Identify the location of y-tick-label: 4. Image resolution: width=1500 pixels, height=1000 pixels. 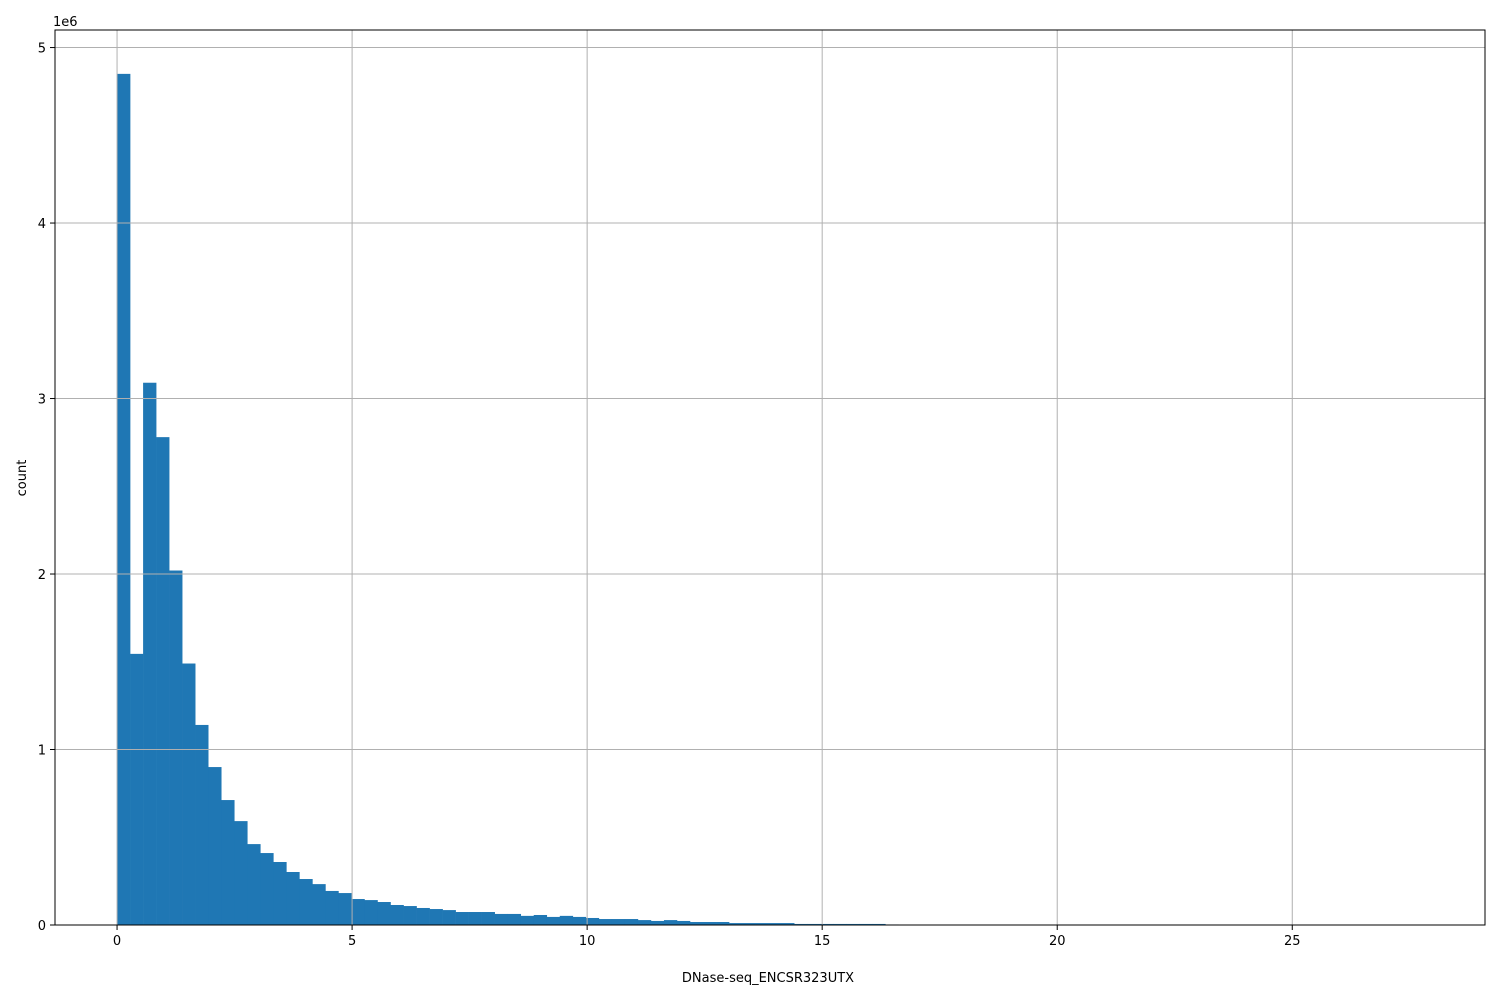
(42, 224).